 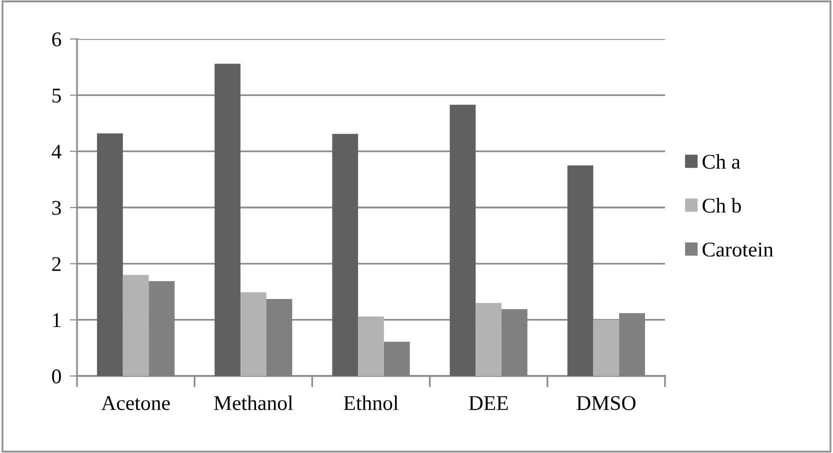 What do you see at coordinates (721, 205) in the screenshot?
I see `legend-label: Ch b` at bounding box center [721, 205].